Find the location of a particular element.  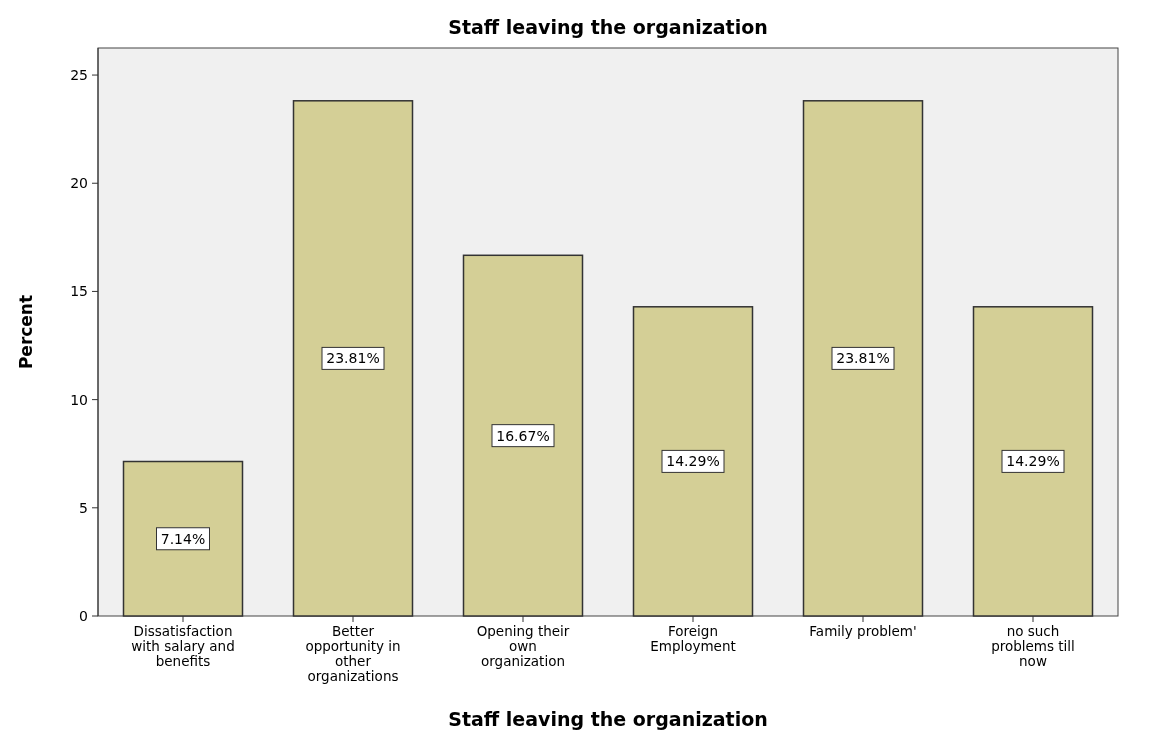

y-axis-title: Percent is located at coordinates (26, 332).